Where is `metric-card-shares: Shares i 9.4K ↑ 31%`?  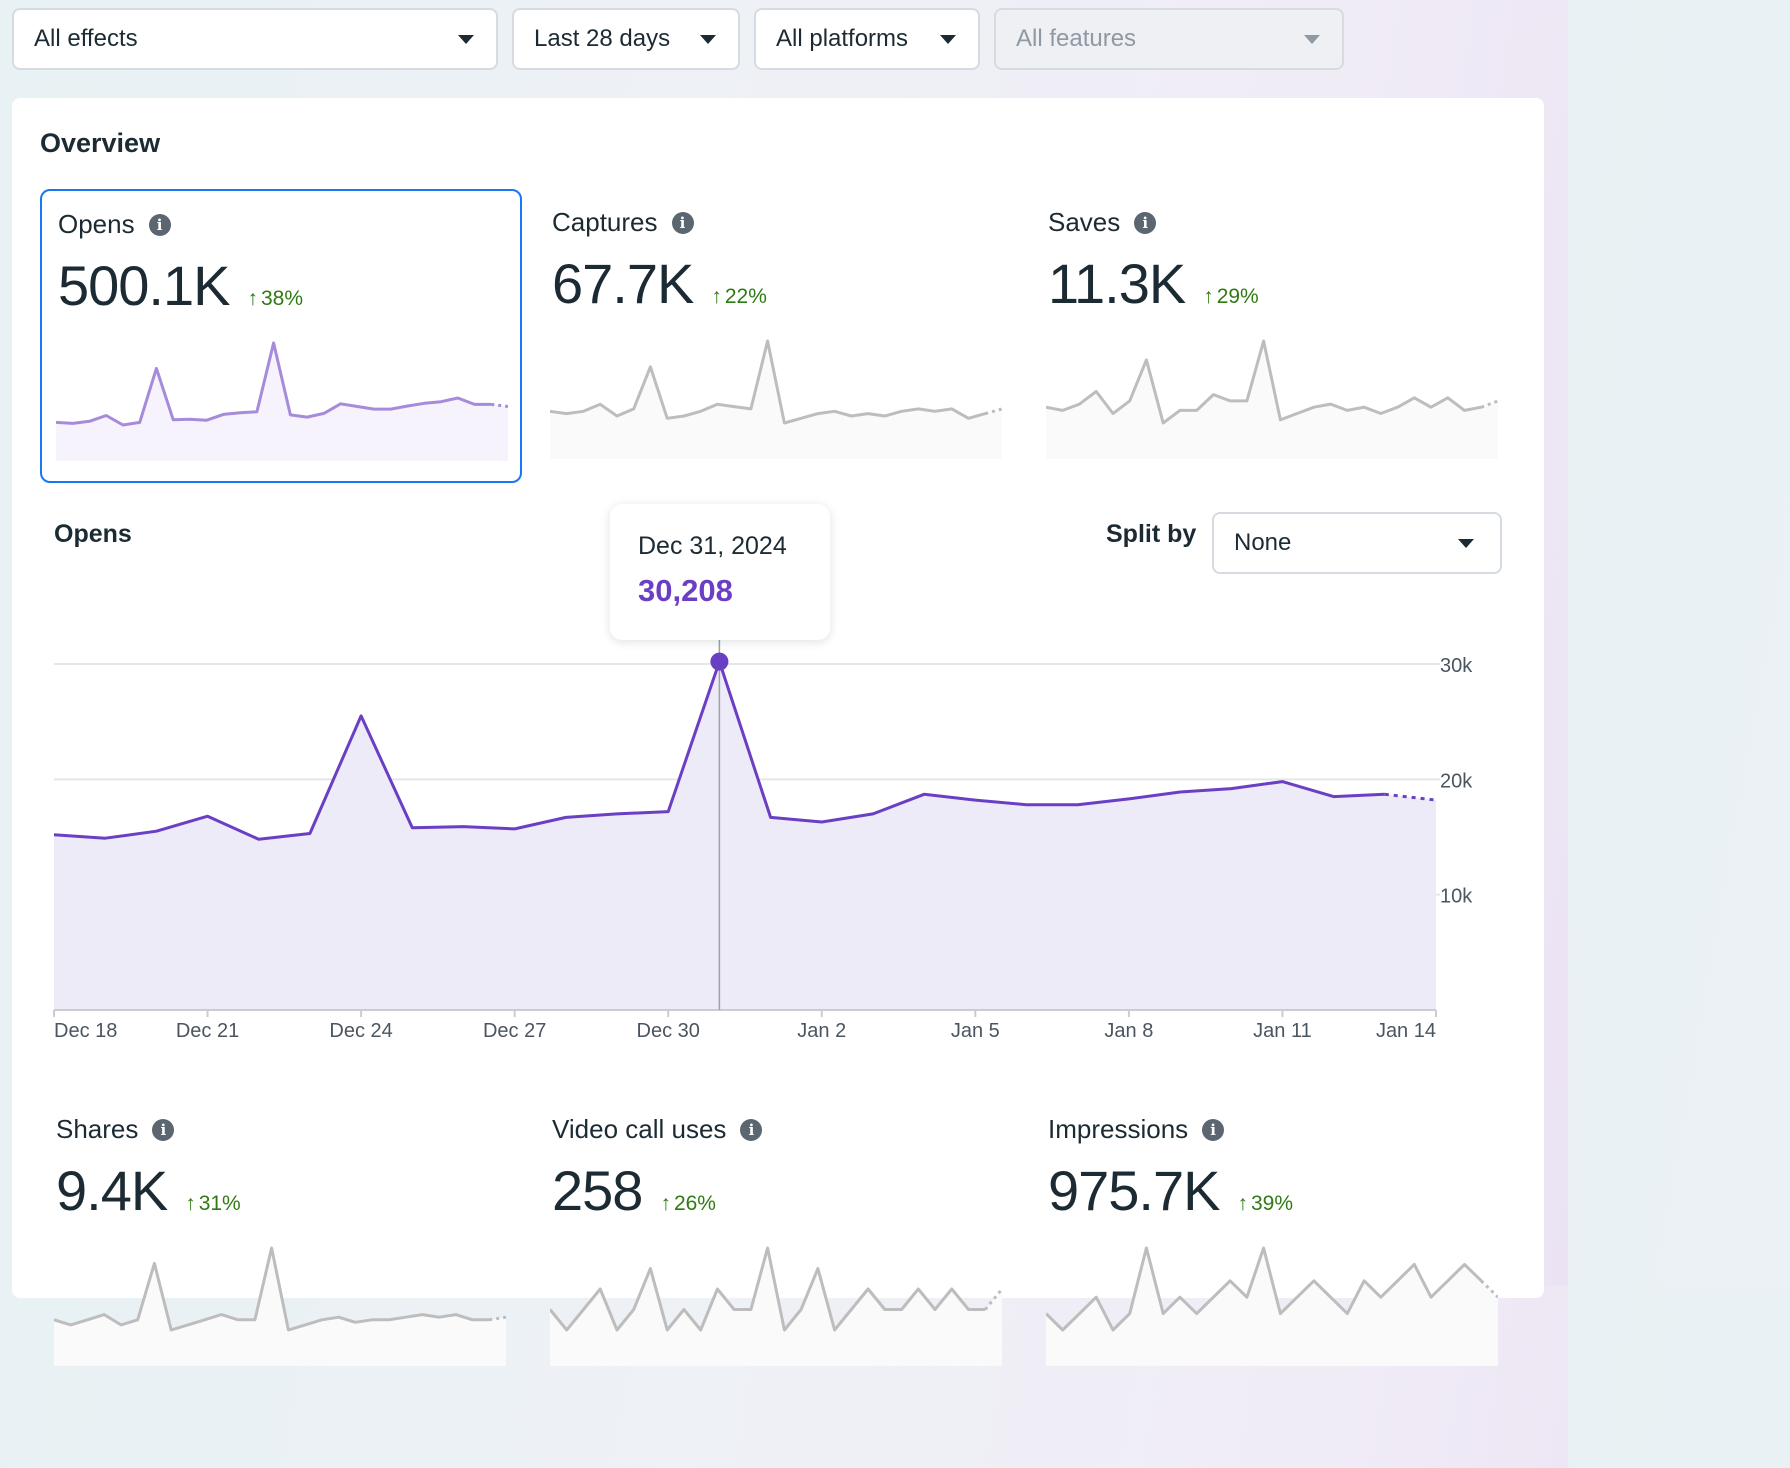
metric-card-shares: Shares i 9.4K ↑ 31% is located at coordinates (281, 1243).